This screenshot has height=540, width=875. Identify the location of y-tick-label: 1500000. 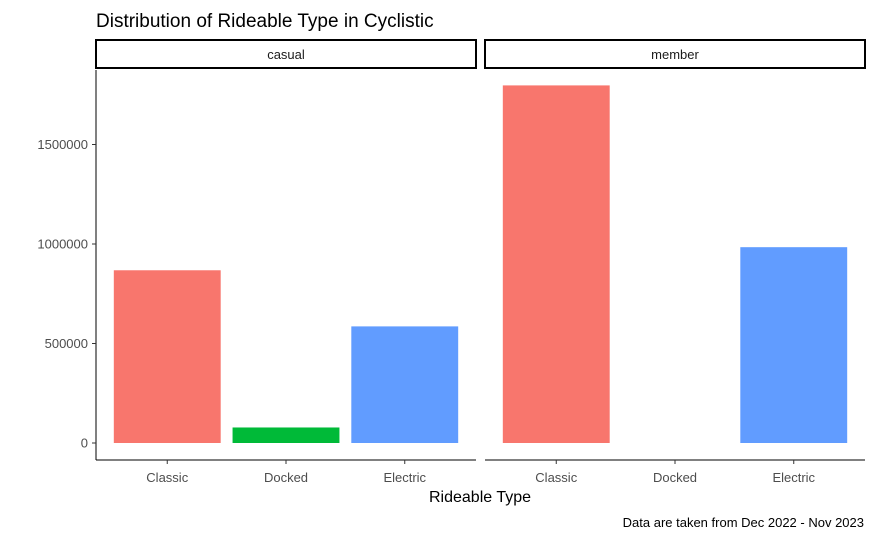
(62, 144).